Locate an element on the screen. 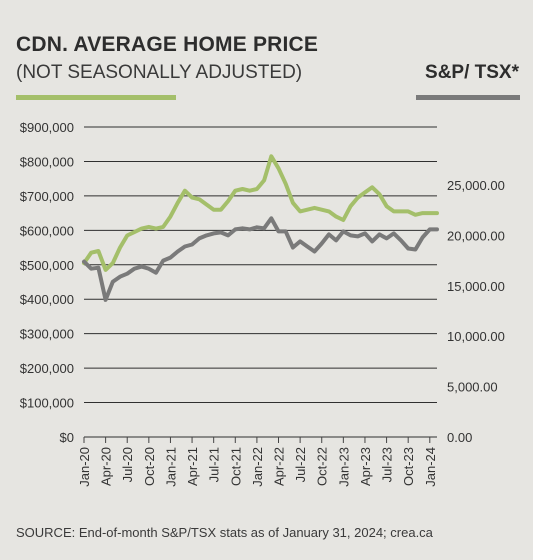 The image size is (533, 560). y-left-tick-label: $700,000 is located at coordinates (47, 196).